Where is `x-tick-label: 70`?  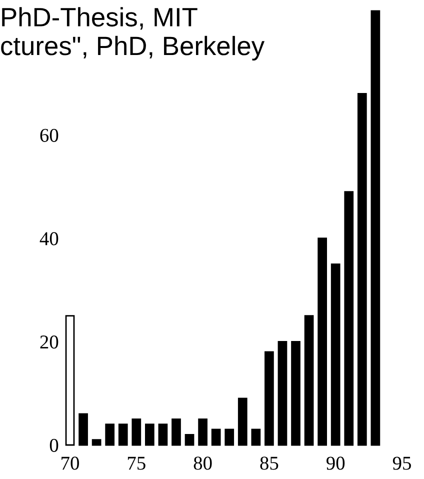
x-tick-label: 70 is located at coordinates (70, 463).